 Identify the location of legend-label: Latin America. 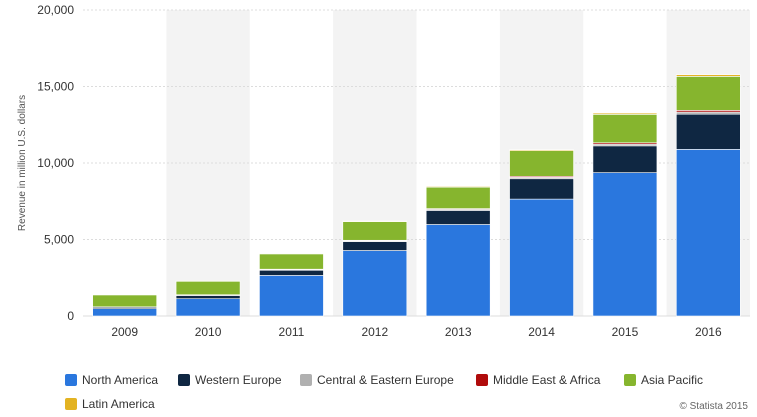
(118, 404).